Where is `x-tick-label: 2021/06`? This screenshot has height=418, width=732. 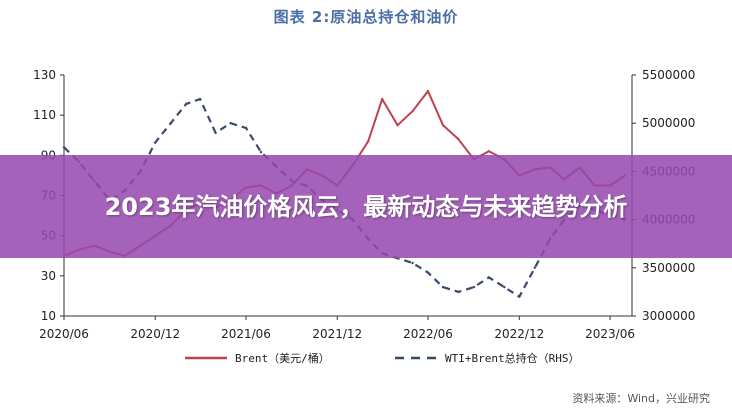
x-tick-label: 2021/06 is located at coordinates (246, 334).